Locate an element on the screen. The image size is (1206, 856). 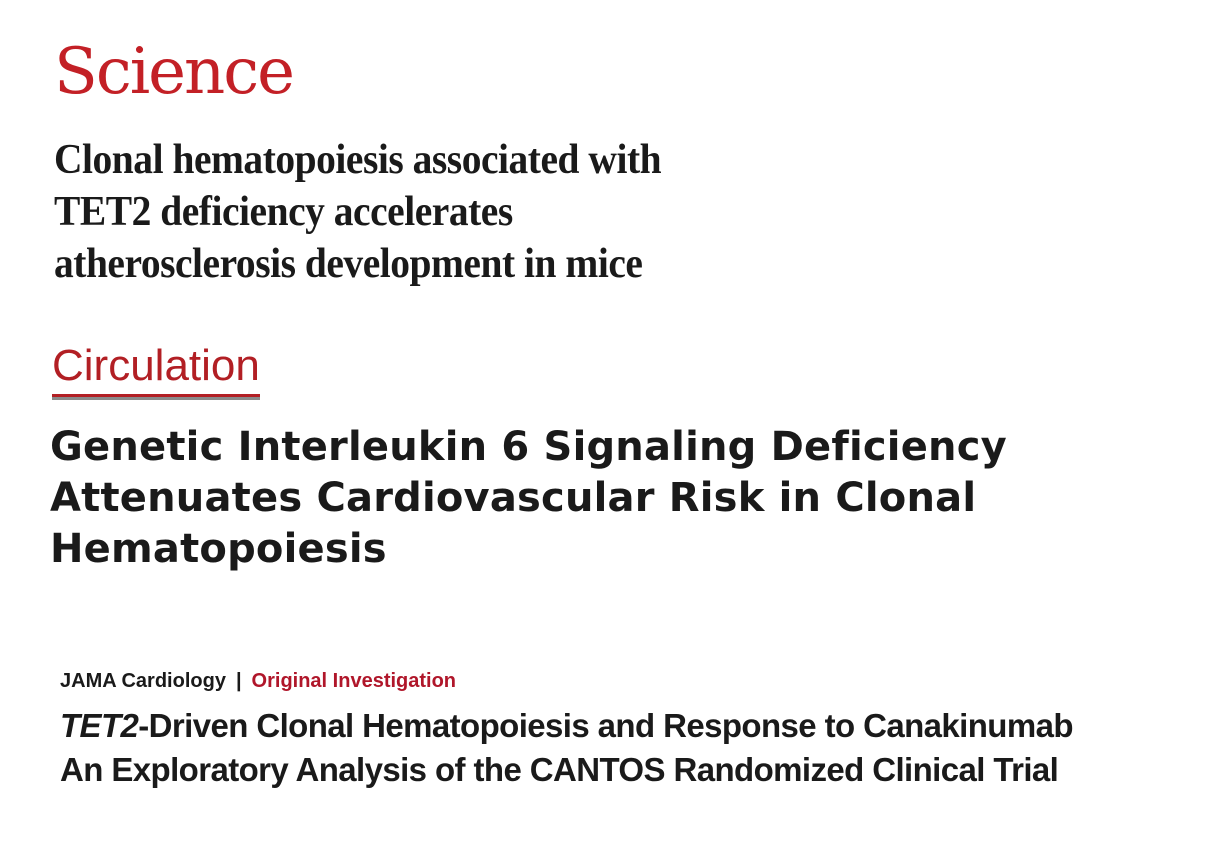
jama-journal-name: JAMA Cardiology is located at coordinates (143, 681).